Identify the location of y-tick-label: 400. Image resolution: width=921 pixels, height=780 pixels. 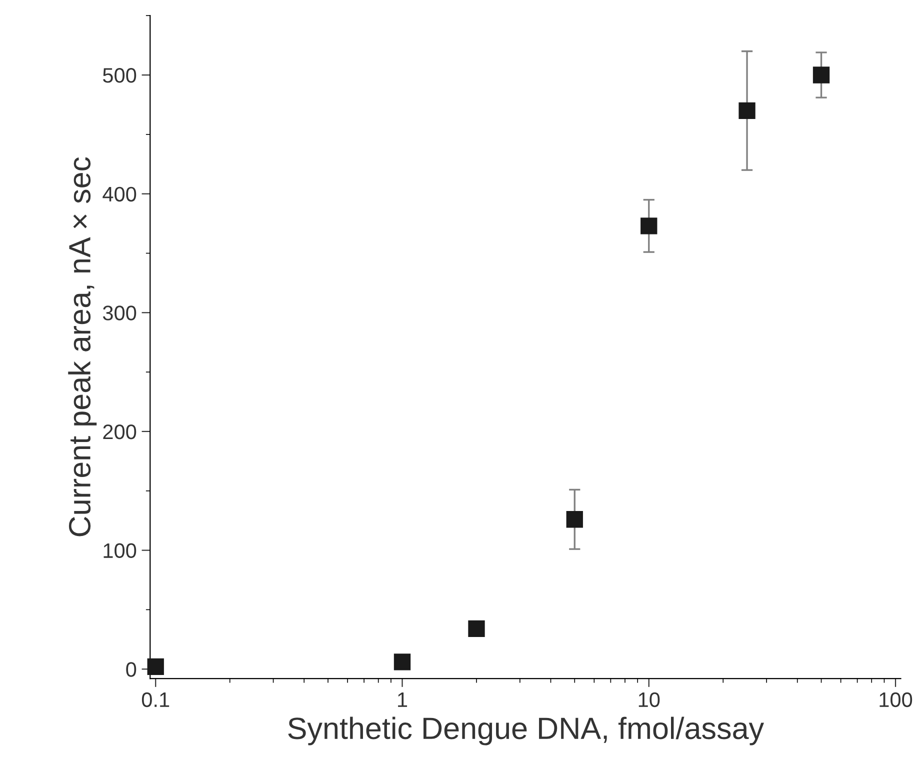
(119, 194).